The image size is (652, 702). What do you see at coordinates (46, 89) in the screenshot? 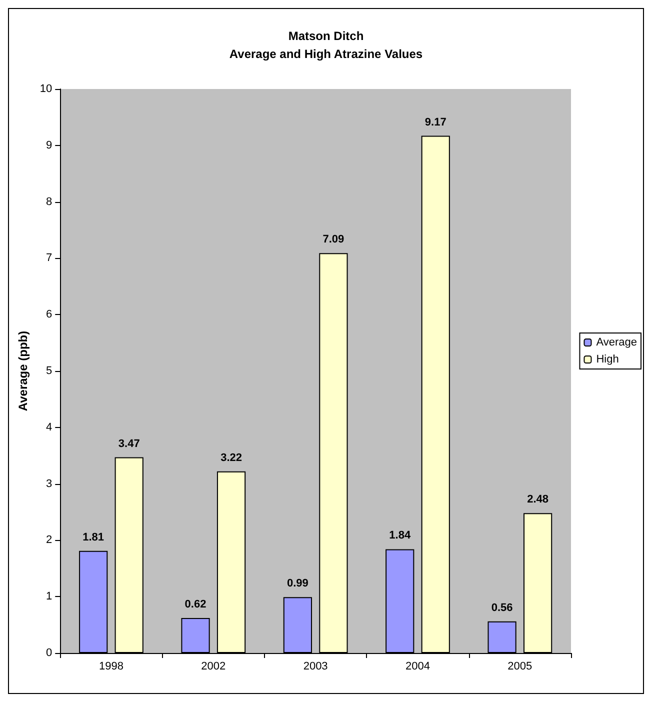
I see `y-tick-label: 10` at bounding box center [46, 89].